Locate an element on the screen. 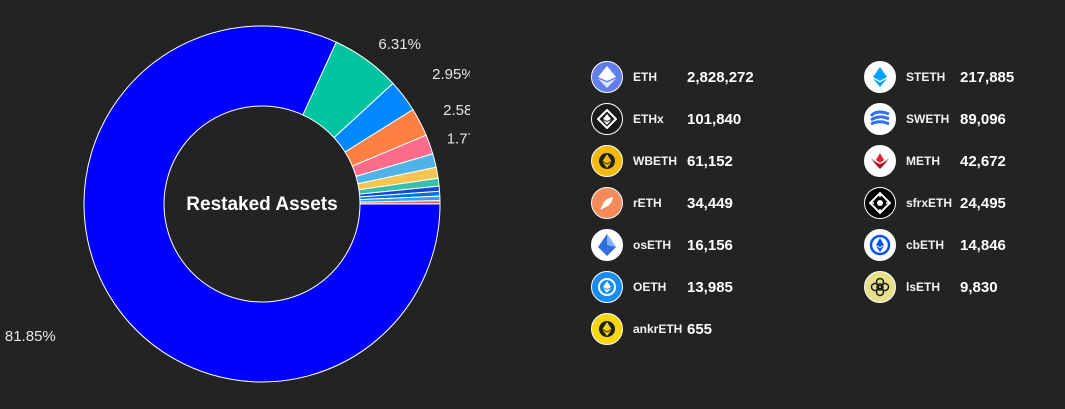 The width and height of the screenshot is (1065, 409). token-amount: 16,156 is located at coordinates (710, 245).